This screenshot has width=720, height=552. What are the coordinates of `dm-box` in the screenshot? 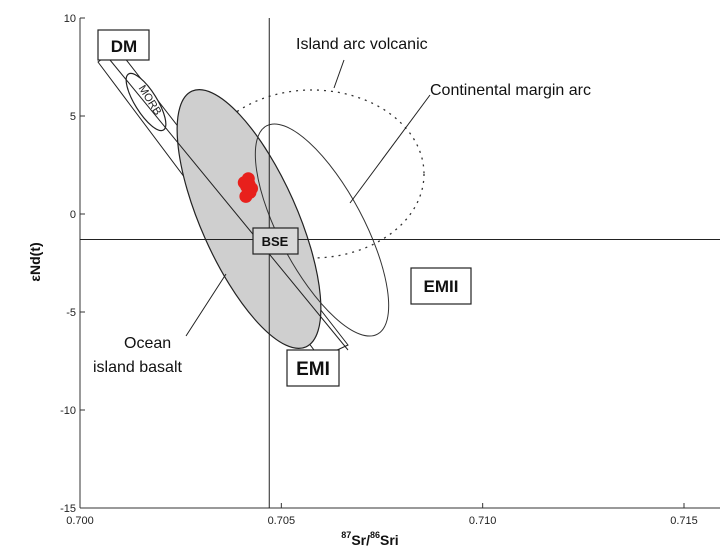 It's located at (123, 45).